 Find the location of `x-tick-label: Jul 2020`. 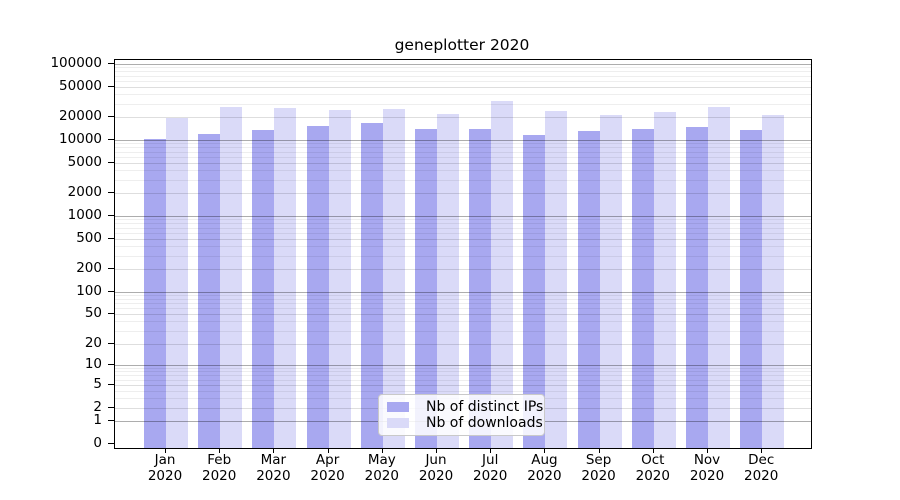

x-tick-label: Jul 2020 is located at coordinates (490, 468).